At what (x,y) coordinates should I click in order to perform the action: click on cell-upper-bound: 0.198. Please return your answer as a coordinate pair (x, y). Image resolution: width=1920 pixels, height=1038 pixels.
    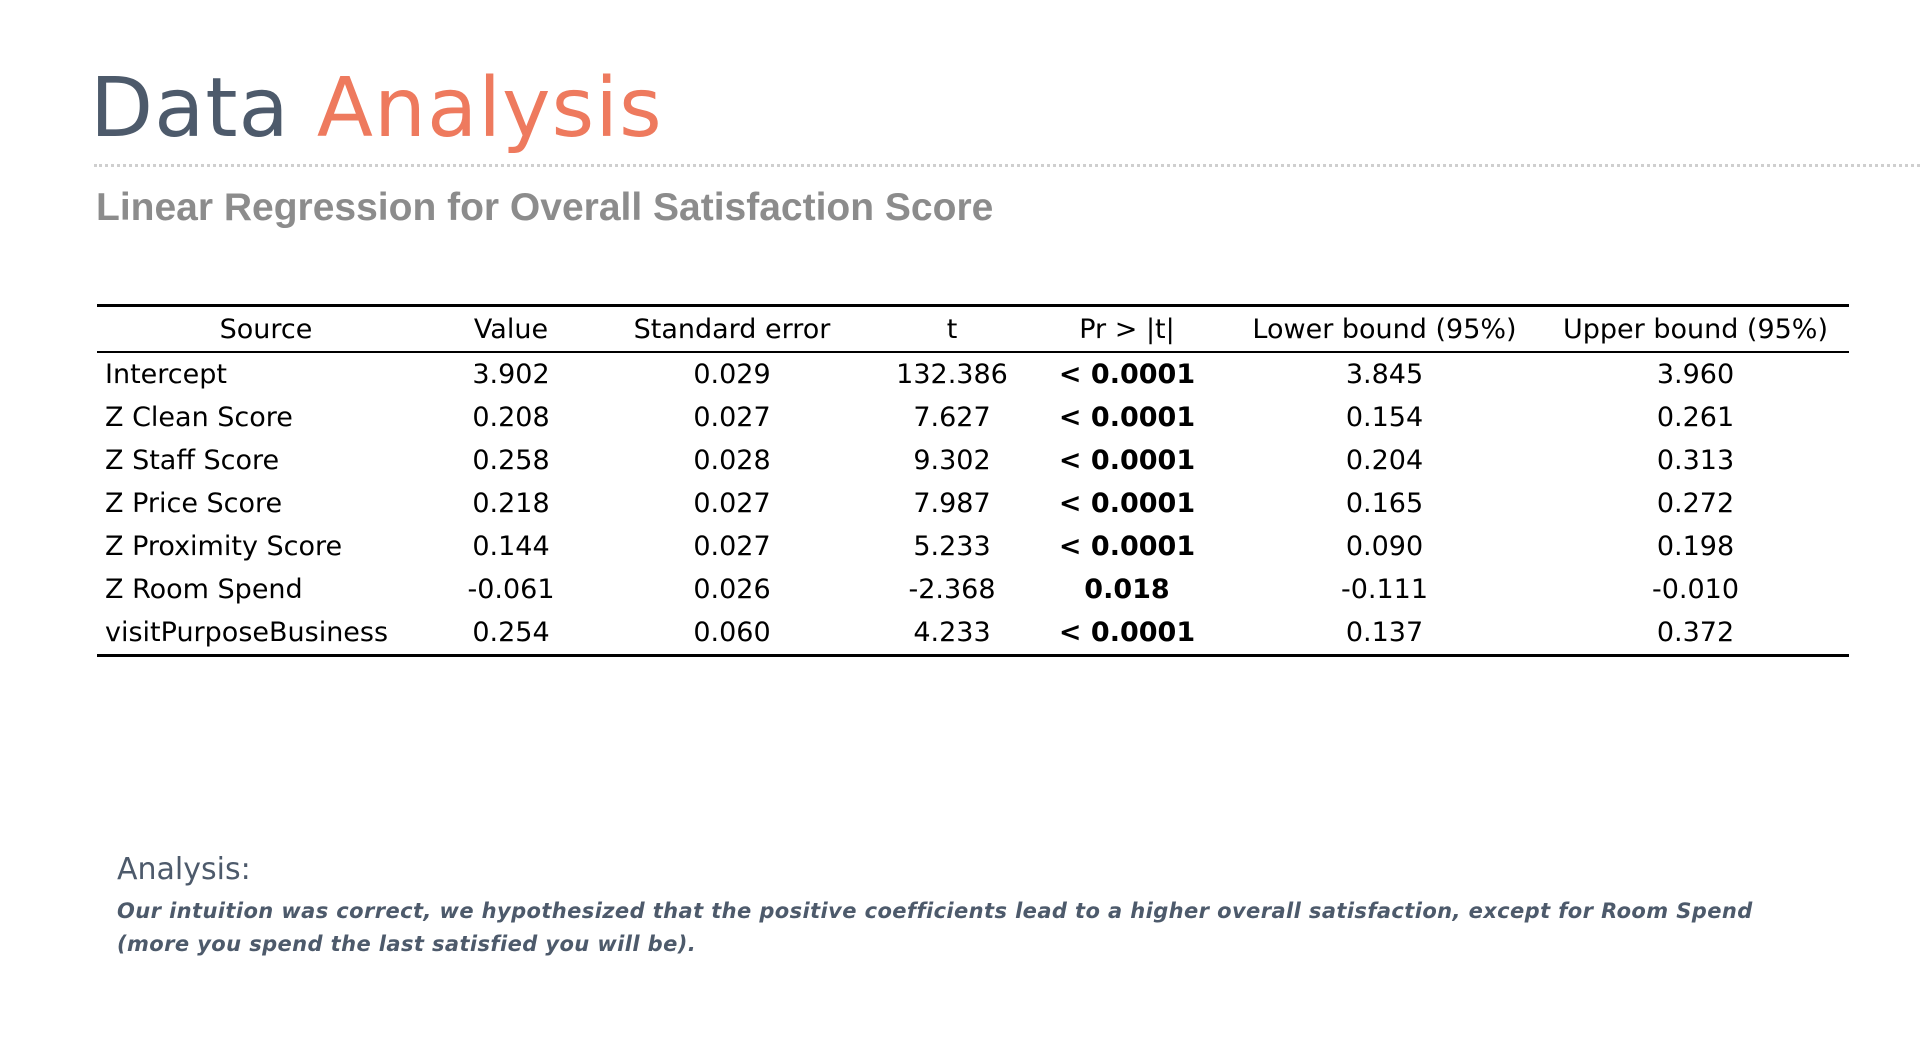
    Looking at the image, I should click on (1695, 546).